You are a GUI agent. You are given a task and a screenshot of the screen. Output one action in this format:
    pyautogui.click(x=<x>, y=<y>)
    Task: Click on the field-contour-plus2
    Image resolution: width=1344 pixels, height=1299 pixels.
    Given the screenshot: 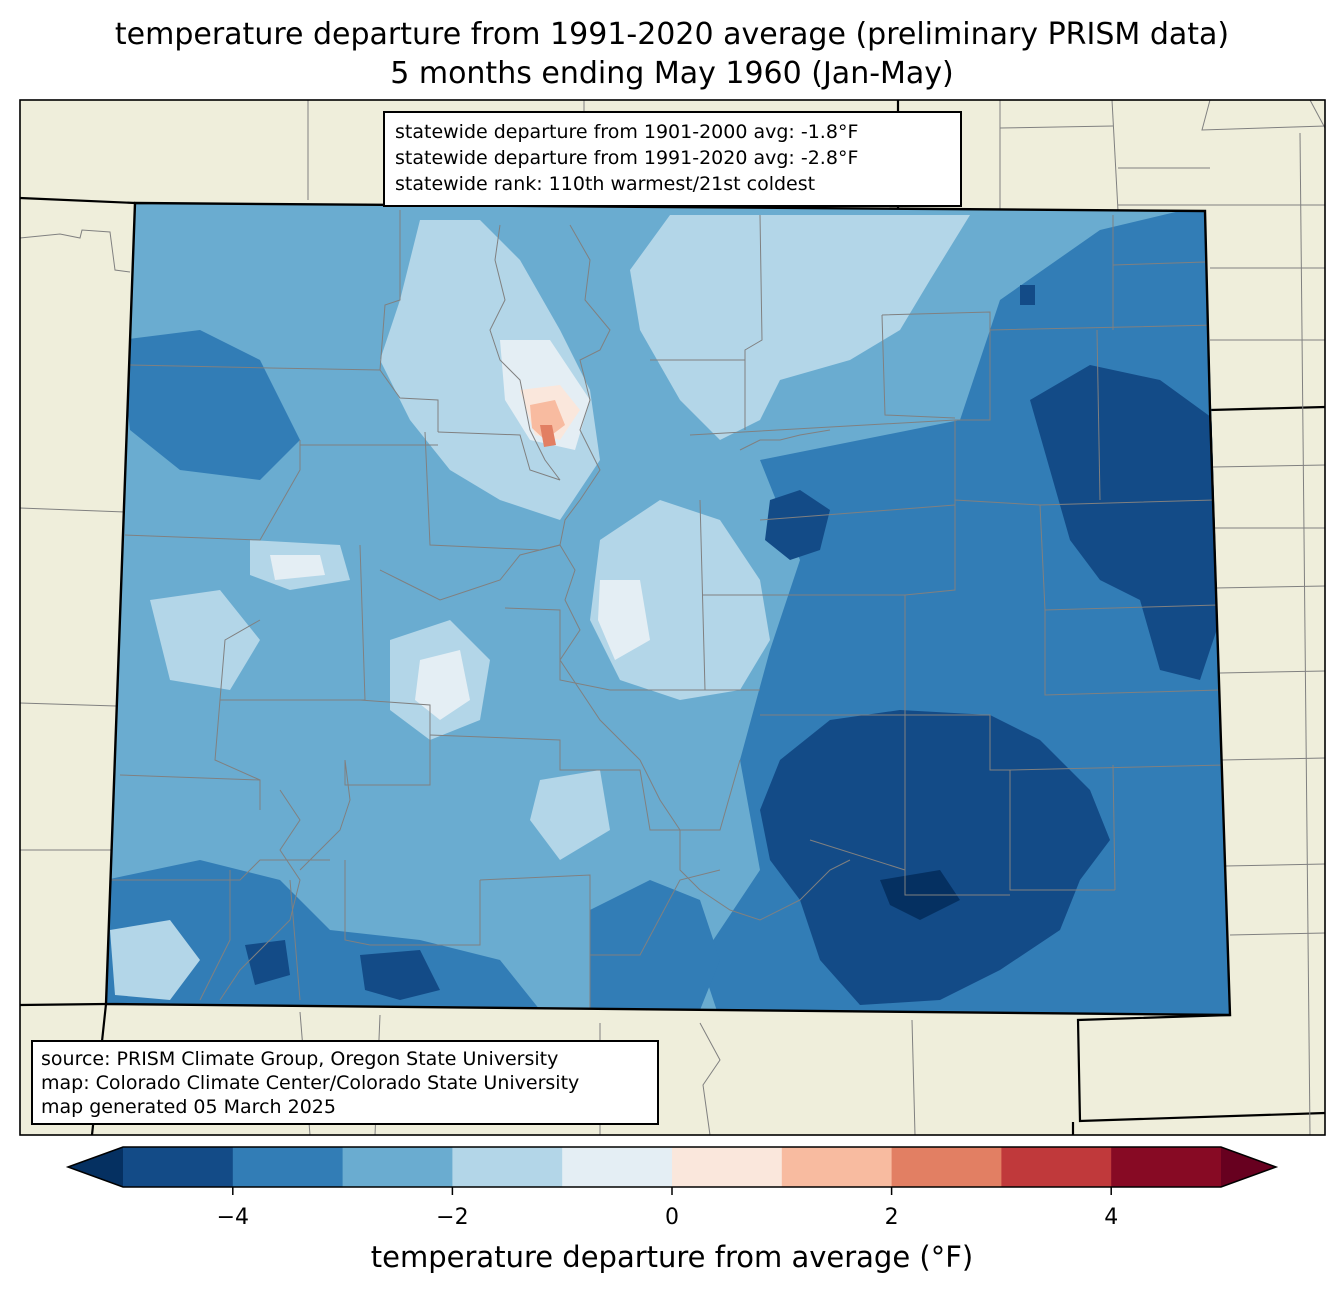 What is the action you would take?
    pyautogui.click(x=548, y=436)
    